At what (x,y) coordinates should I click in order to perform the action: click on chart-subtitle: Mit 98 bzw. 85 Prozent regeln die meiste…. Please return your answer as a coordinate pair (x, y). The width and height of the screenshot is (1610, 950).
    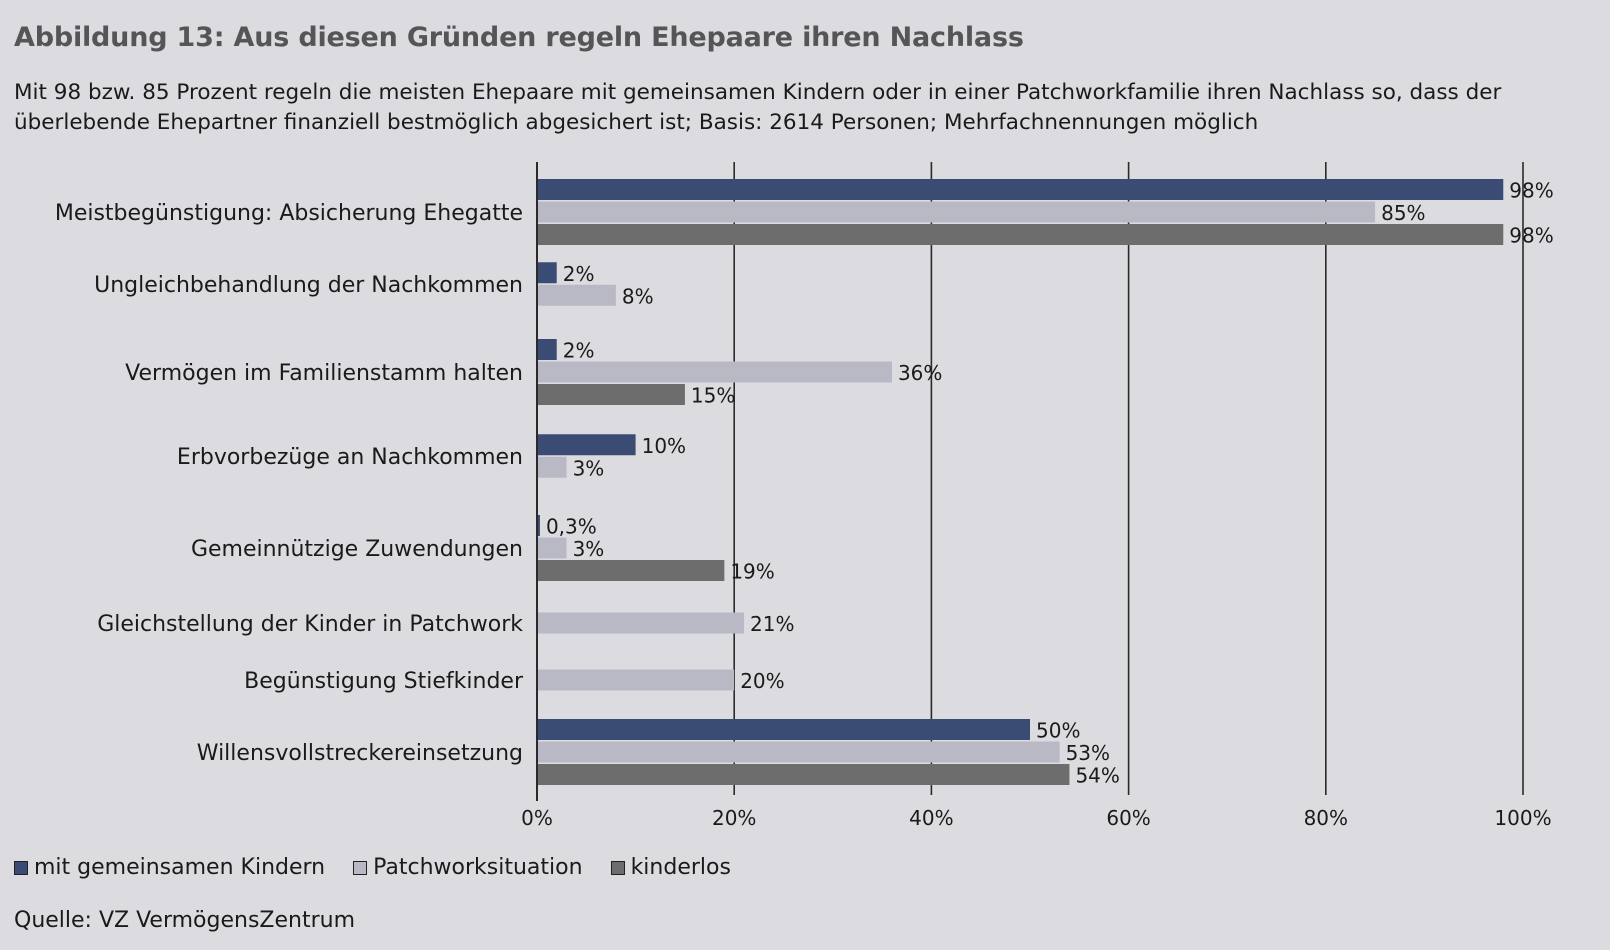
    Looking at the image, I should click on (758, 107).